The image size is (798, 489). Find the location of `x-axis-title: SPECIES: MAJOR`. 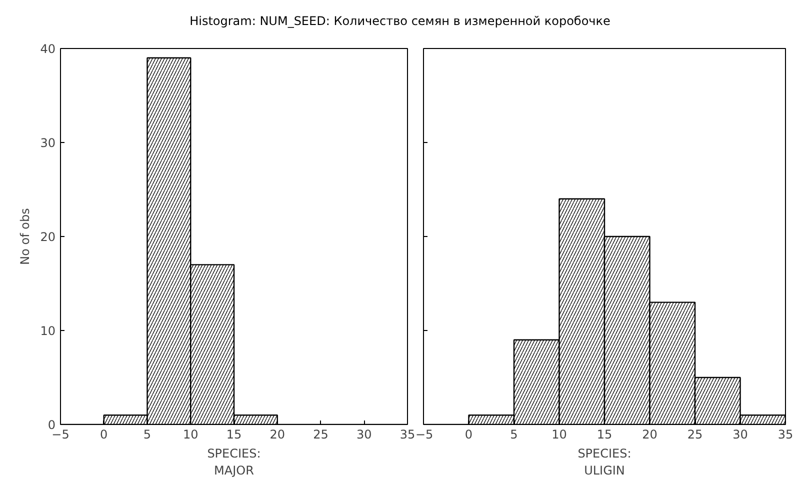

x-axis-title: SPECIES: MAJOR is located at coordinates (234, 462).